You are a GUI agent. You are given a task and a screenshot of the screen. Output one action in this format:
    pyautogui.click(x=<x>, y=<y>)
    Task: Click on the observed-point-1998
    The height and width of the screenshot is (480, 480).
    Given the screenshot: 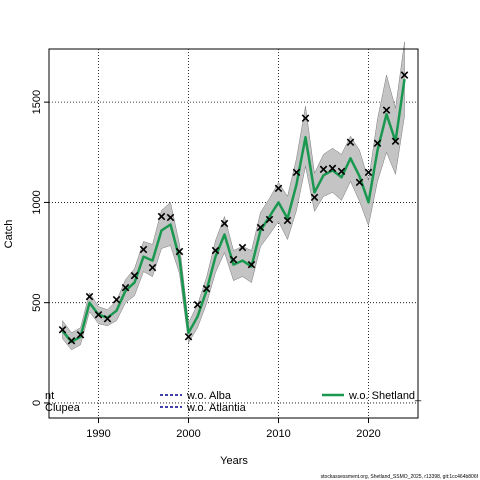 What is the action you would take?
    pyautogui.click(x=170, y=217)
    